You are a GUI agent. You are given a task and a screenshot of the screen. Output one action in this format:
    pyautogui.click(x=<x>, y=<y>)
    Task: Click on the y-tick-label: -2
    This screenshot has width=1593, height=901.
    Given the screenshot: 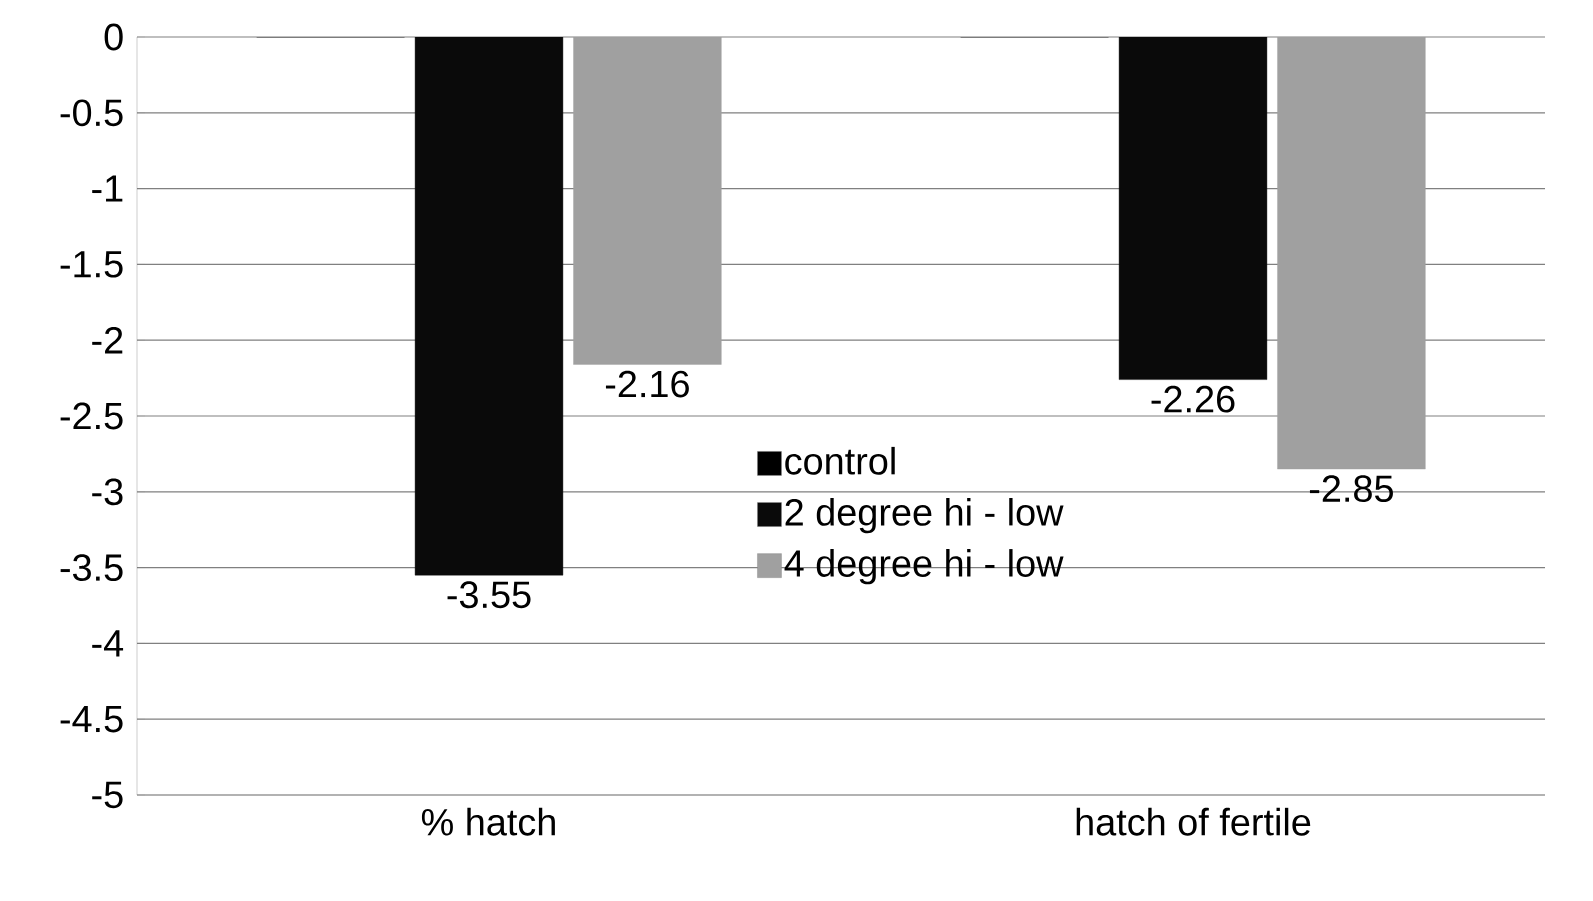 What is the action you would take?
    pyautogui.click(x=107, y=340)
    